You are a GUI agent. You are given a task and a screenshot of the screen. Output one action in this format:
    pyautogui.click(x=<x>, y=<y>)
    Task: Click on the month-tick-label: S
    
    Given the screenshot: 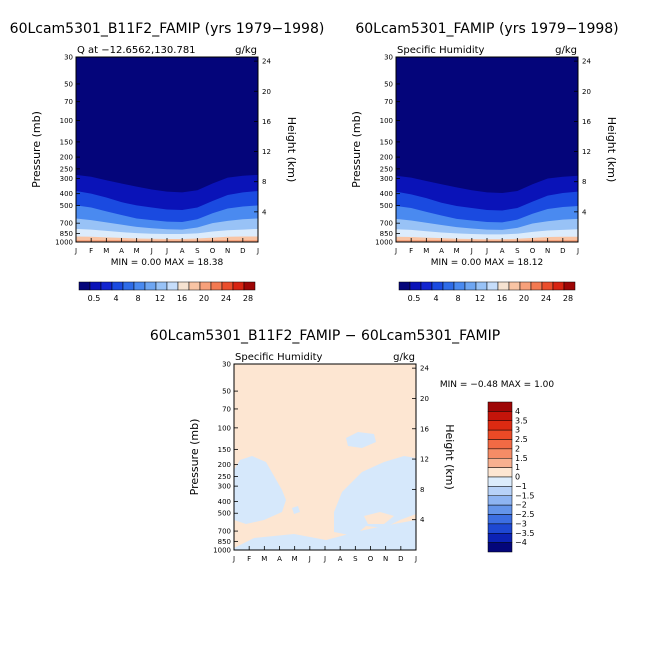 What is the action you would take?
    pyautogui.click(x=197, y=251)
    